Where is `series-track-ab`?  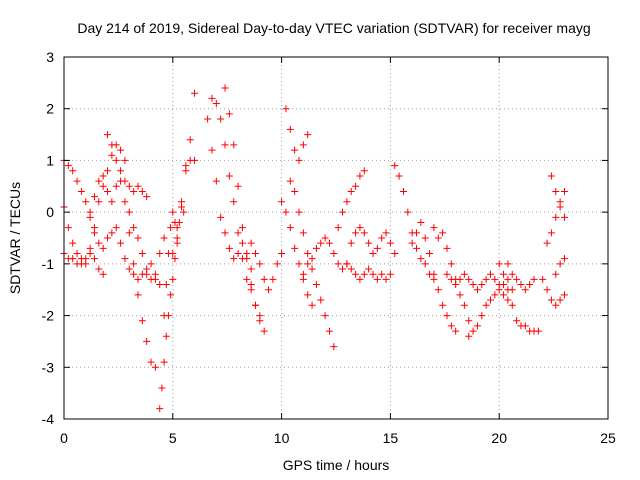 series-track-ab is located at coordinates (521, 277).